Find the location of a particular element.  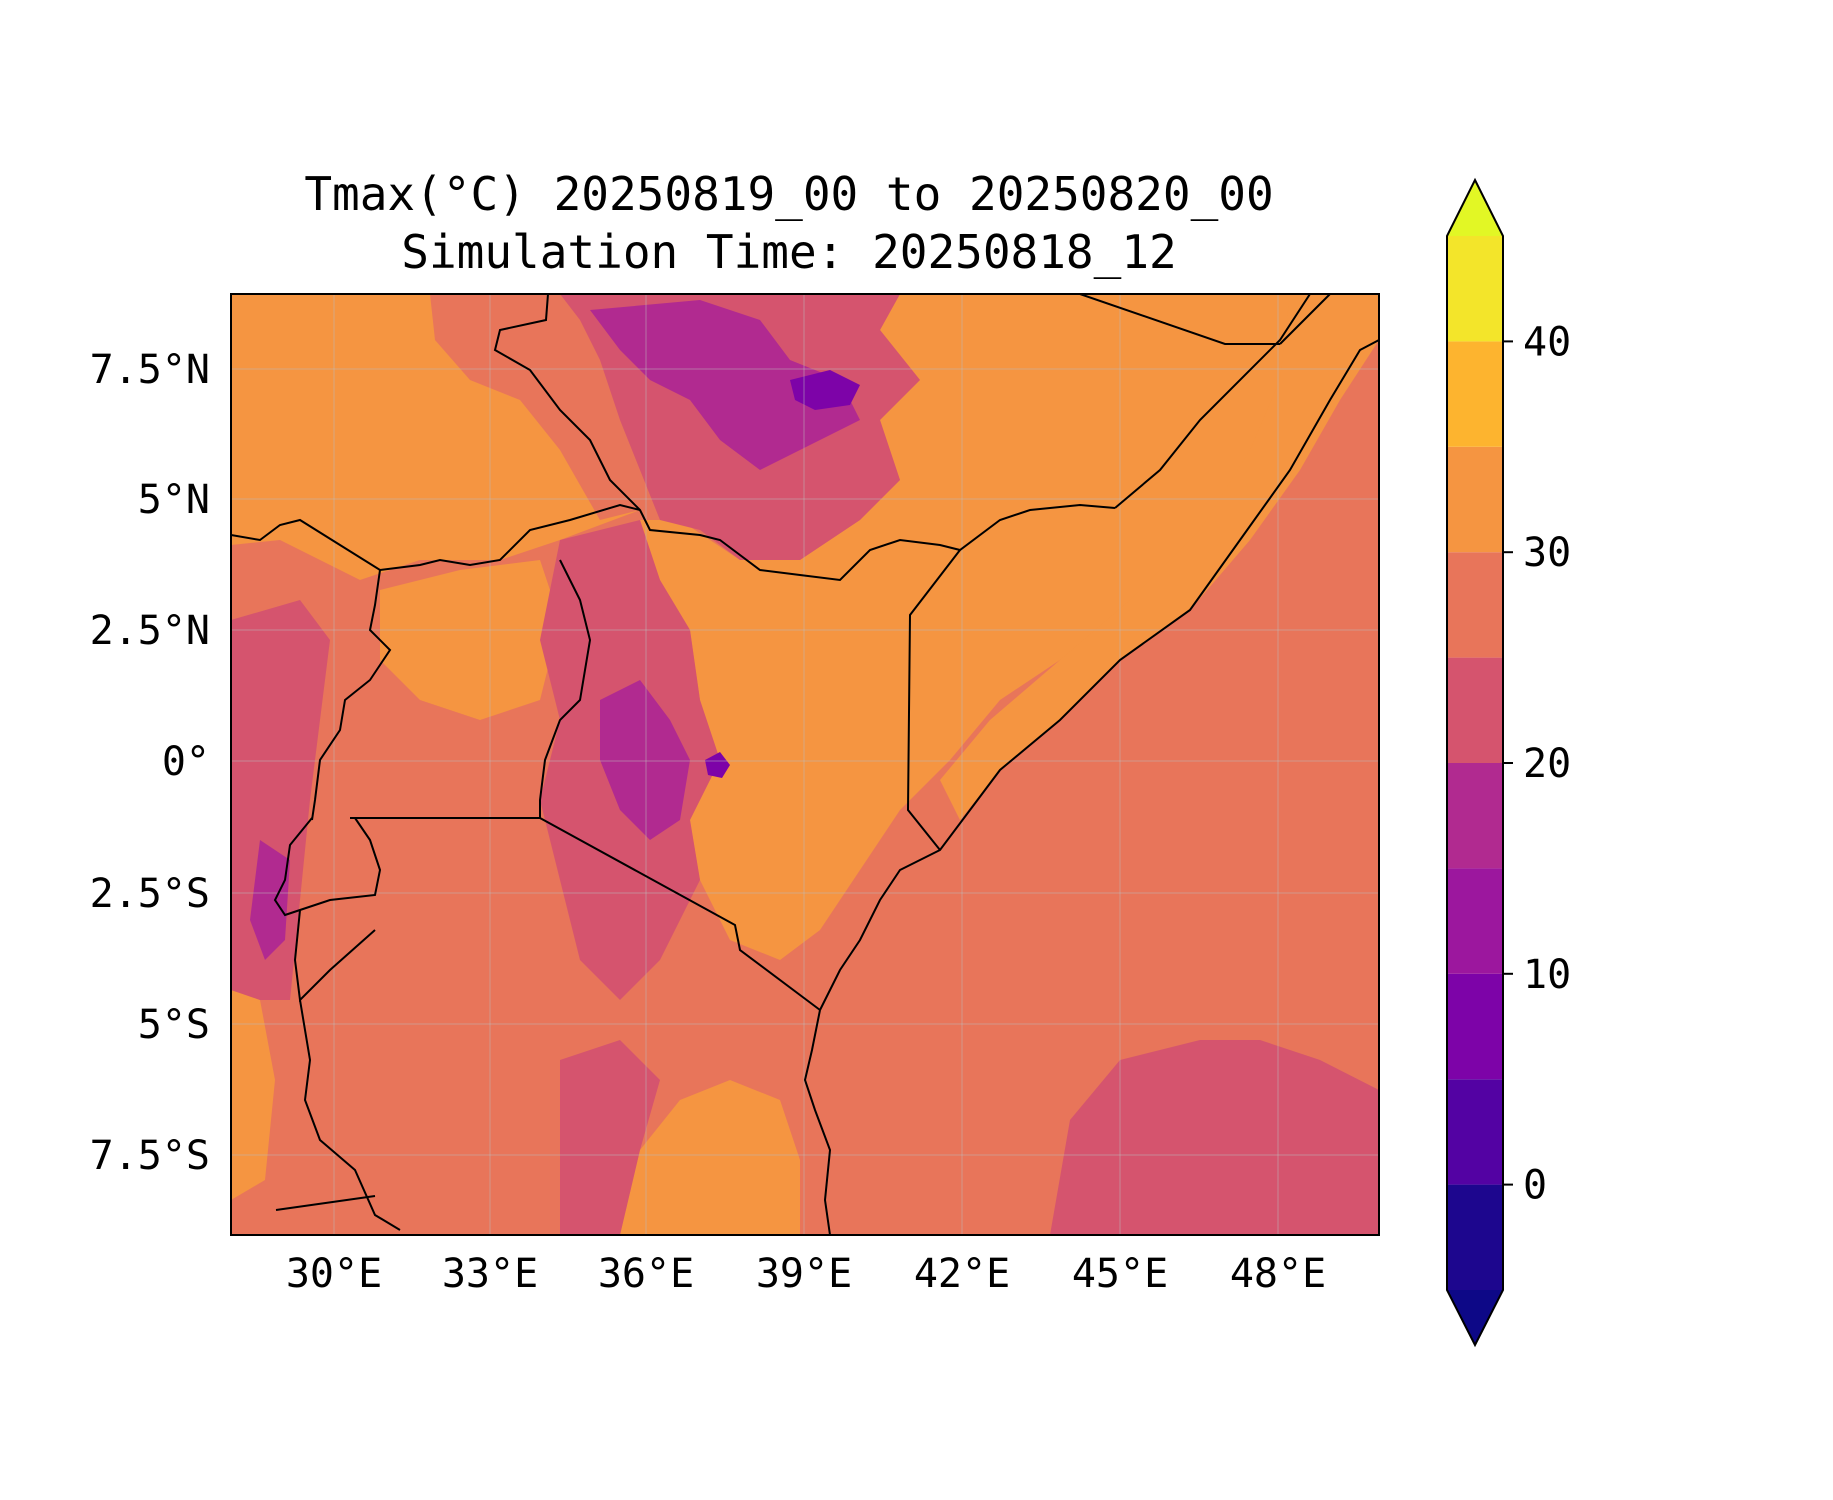

border-somaliland is located at coordinates (1305, 319).